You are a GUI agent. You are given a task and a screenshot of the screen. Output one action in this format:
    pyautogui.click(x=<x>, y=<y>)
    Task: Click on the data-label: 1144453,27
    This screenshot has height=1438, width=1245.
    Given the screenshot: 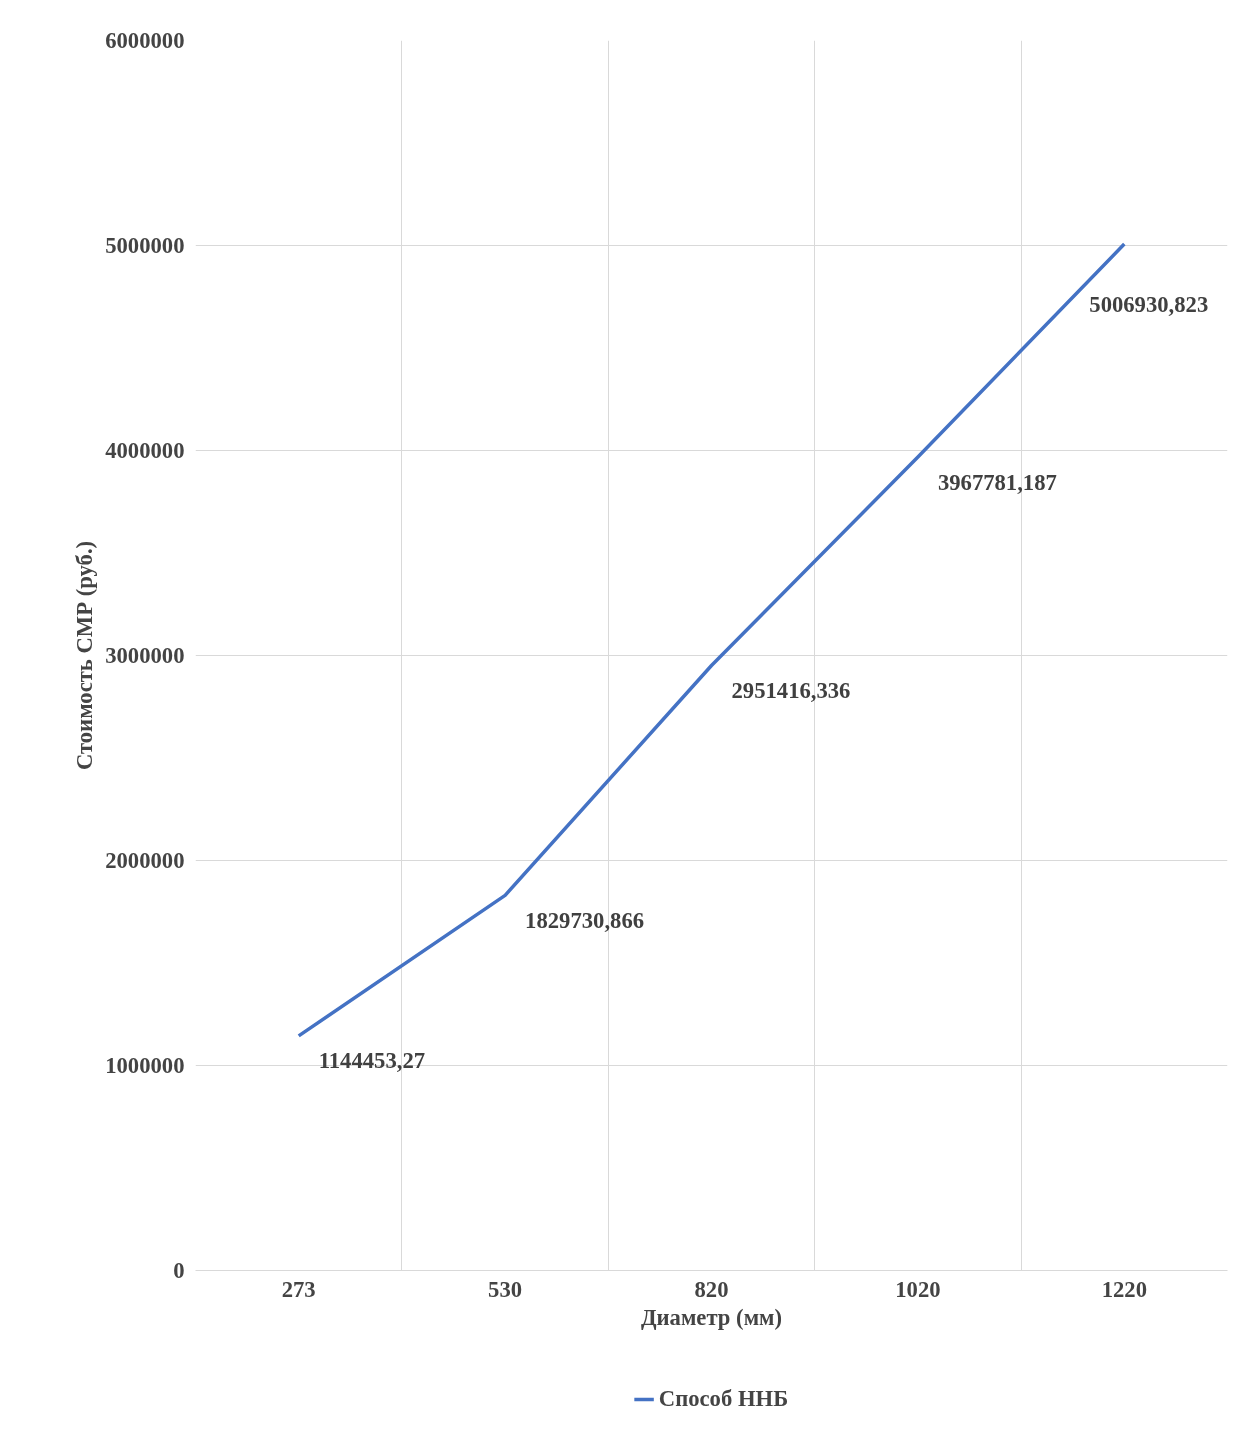 What is the action you would take?
    pyautogui.click(x=372, y=1061)
    